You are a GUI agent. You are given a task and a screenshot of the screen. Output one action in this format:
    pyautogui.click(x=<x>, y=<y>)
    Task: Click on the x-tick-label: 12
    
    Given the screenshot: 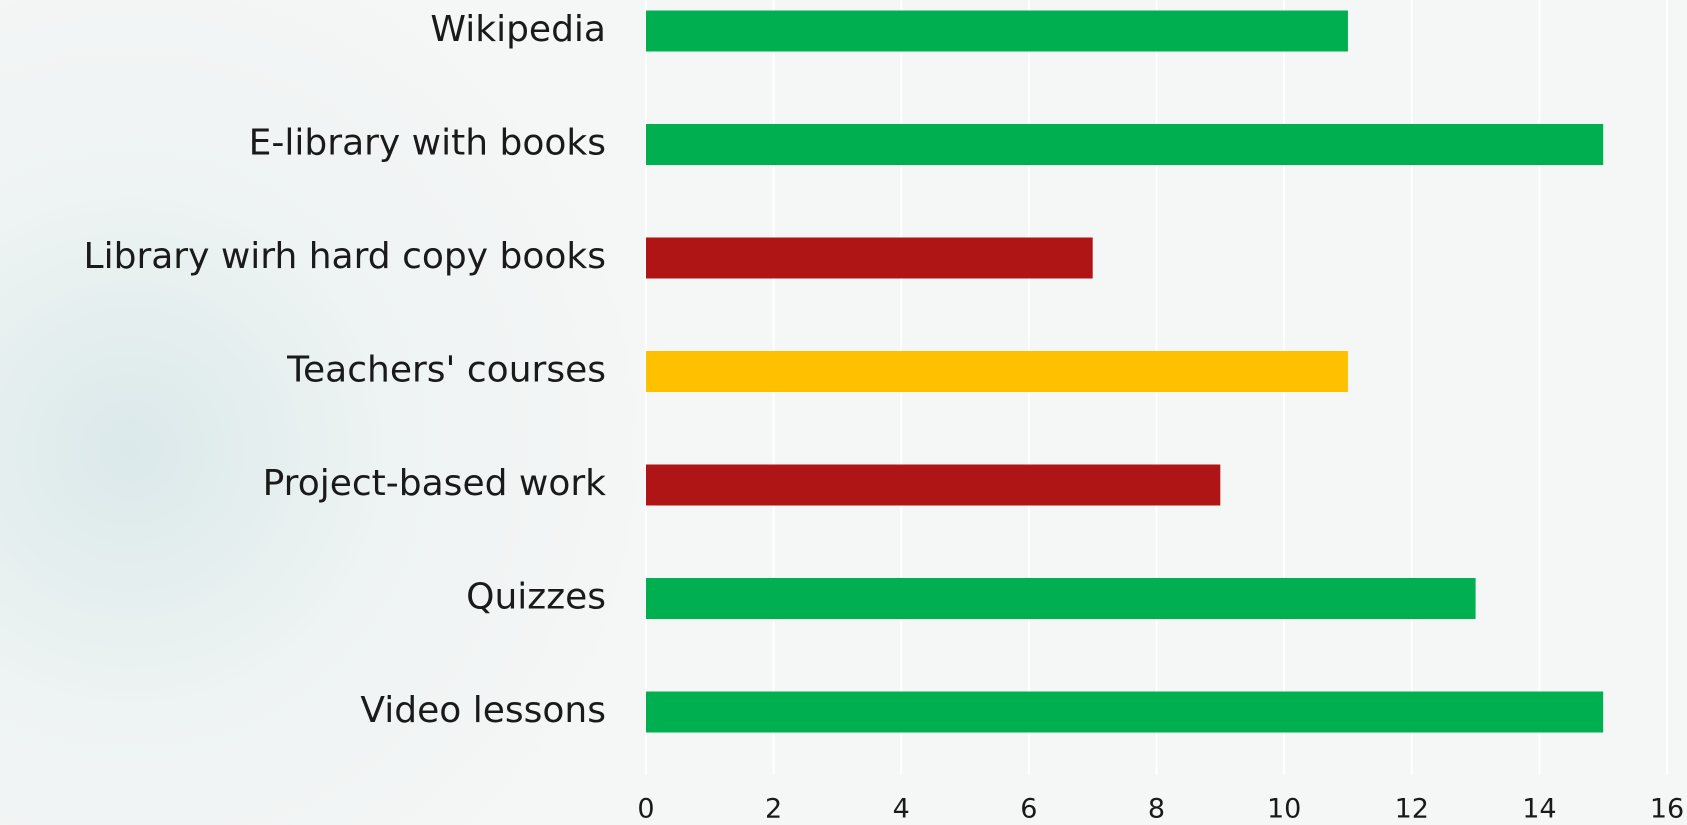 What is the action you would take?
    pyautogui.click(x=1412, y=809)
    